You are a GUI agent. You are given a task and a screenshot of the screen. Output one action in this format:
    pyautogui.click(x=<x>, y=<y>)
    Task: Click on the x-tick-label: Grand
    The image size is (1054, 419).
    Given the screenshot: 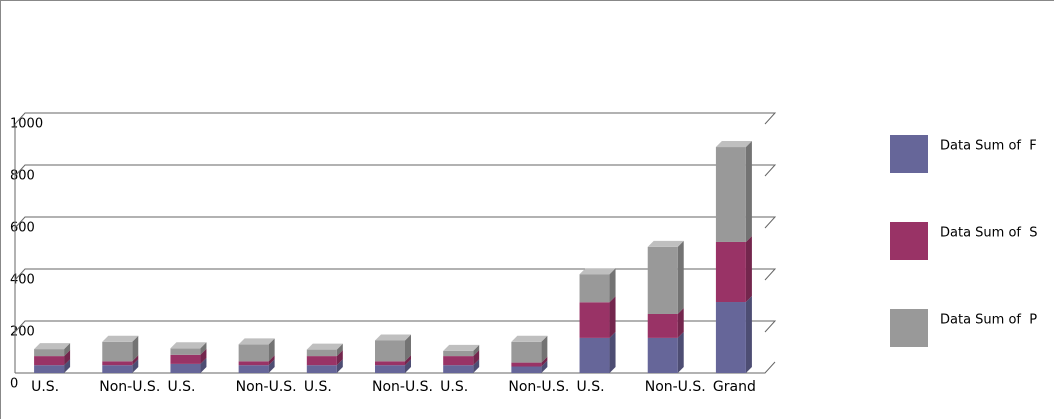 What is the action you would take?
    pyautogui.click(x=734, y=387)
    